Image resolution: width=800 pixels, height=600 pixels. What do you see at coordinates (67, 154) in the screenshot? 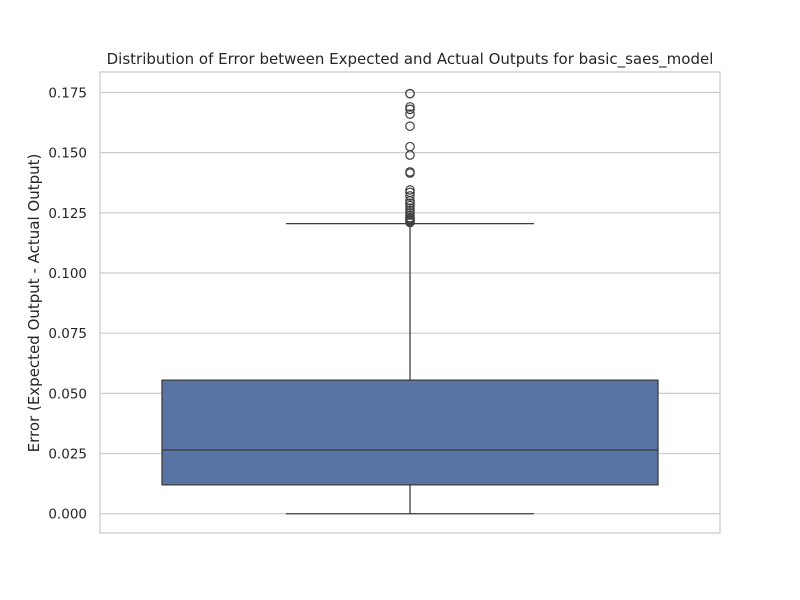
I see `y-tick-label: 0.150` at bounding box center [67, 154].